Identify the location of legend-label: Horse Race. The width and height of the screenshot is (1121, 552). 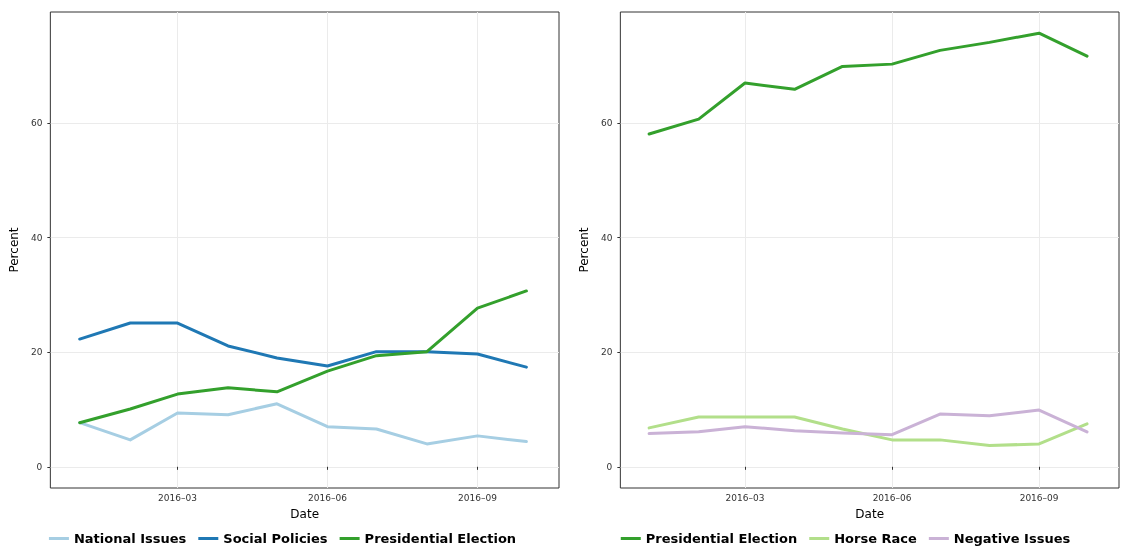
(876, 538).